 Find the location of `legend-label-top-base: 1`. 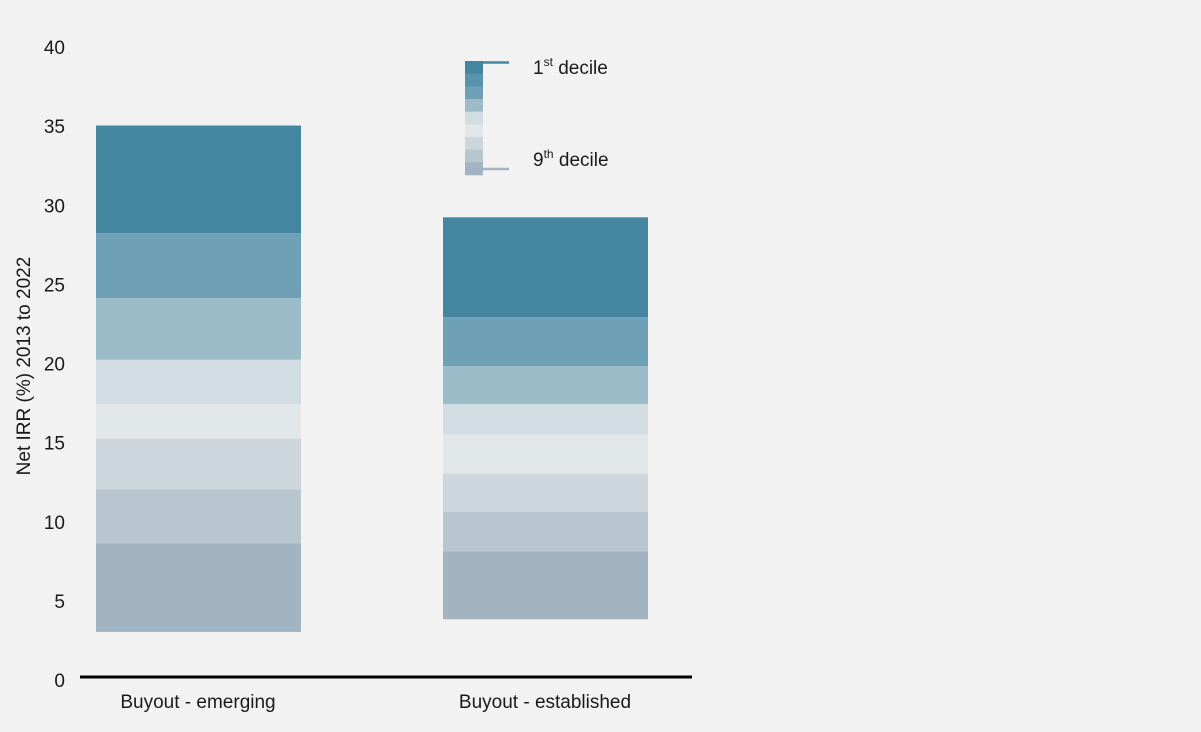

legend-label-top-base: 1 is located at coordinates (538, 68).